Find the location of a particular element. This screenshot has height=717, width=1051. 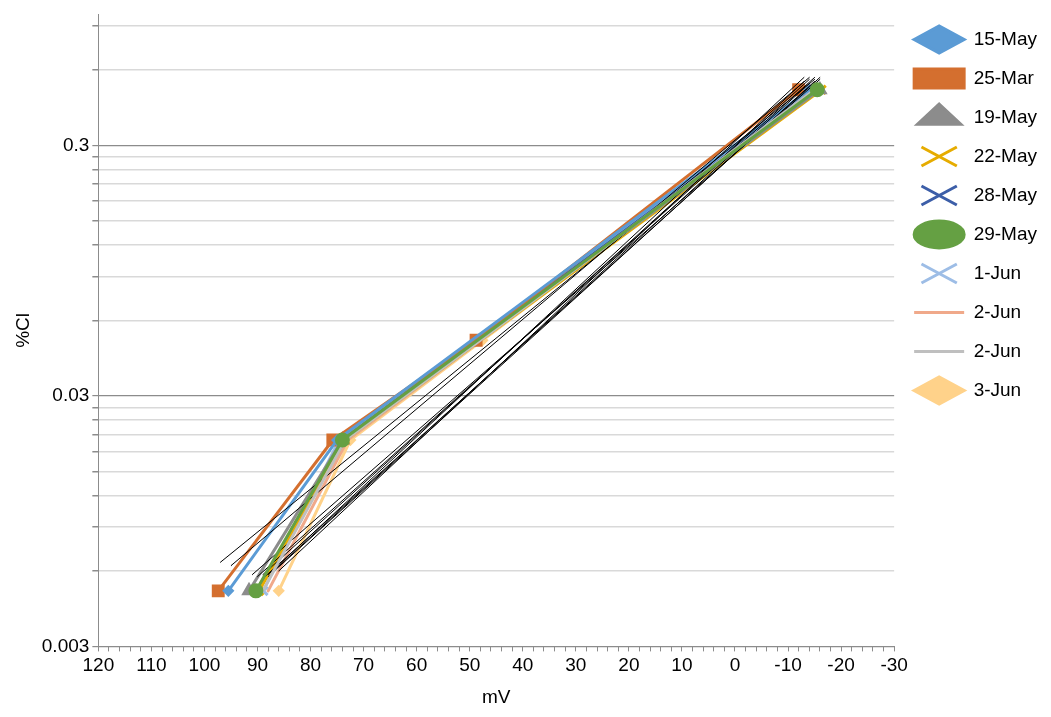

y-tick-label: 0.003 is located at coordinates (65, 645).